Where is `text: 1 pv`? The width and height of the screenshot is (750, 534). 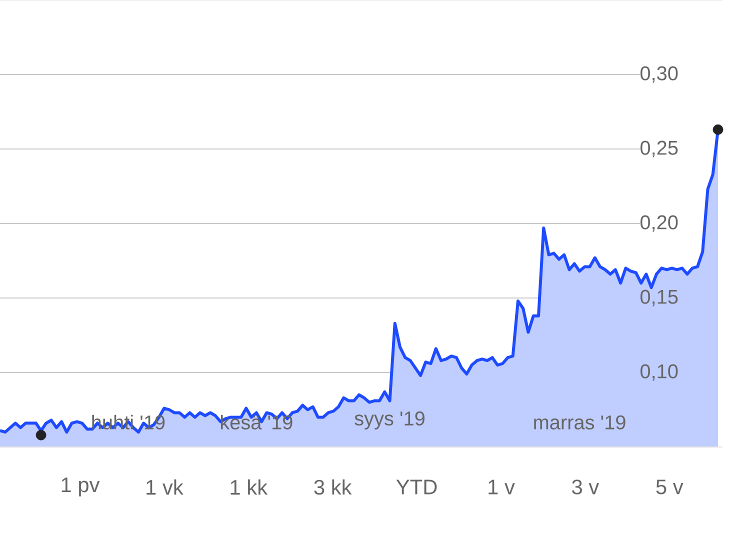
text: 1 pv is located at coordinates (81, 487).